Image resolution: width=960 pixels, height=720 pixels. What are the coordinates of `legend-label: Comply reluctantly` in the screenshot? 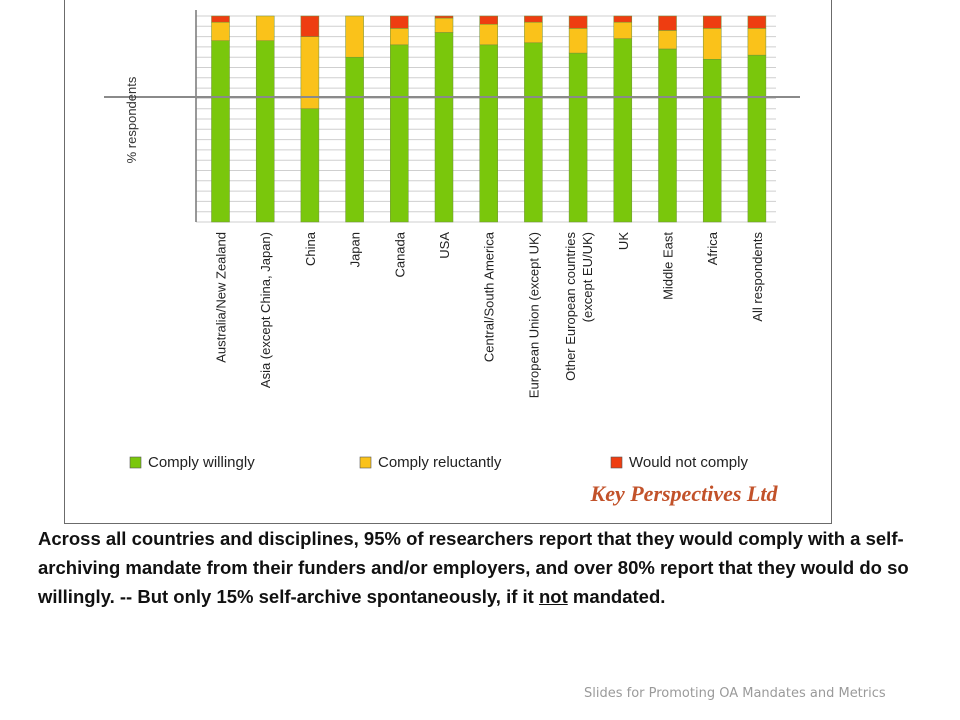 It's located at (440, 462).